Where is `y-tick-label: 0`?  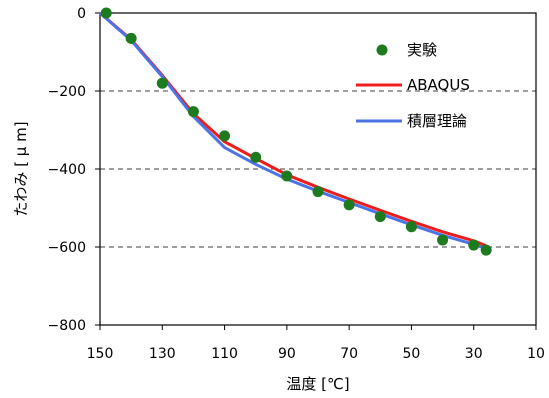 y-tick-label: 0 is located at coordinates (81, 14).